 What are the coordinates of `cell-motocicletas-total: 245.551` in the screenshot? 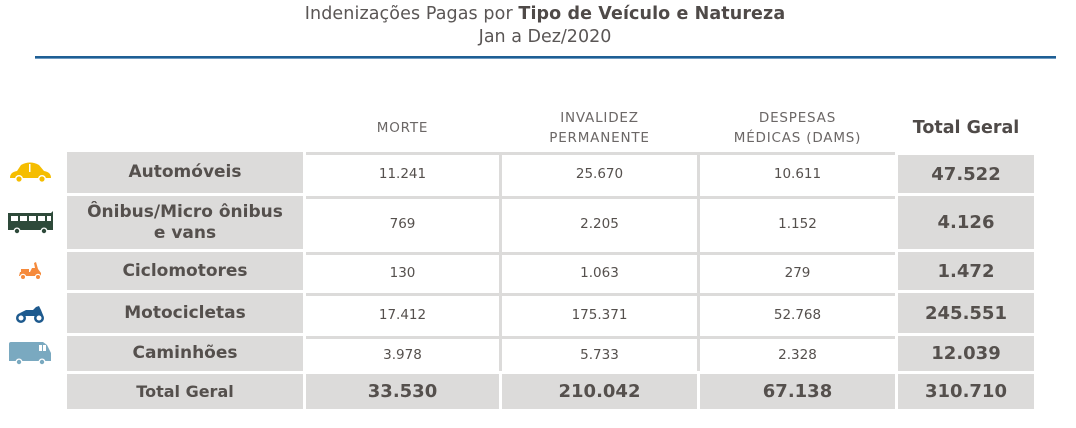 It's located at (966, 313).